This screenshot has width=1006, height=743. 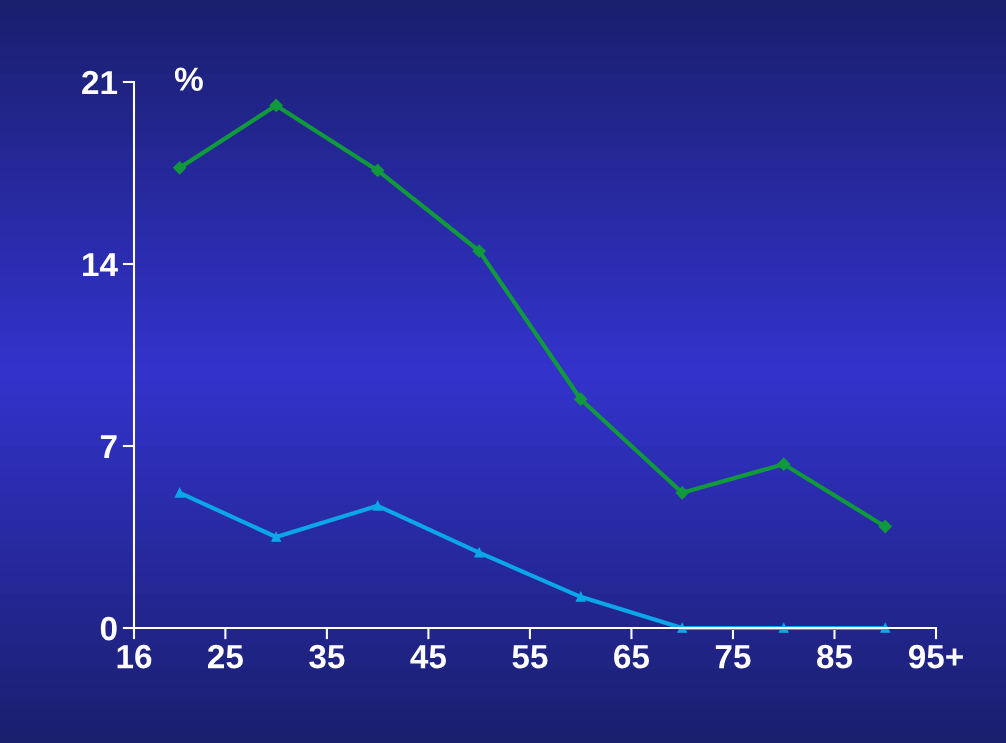 I want to click on x-tick-label: 35, so click(x=327, y=656).